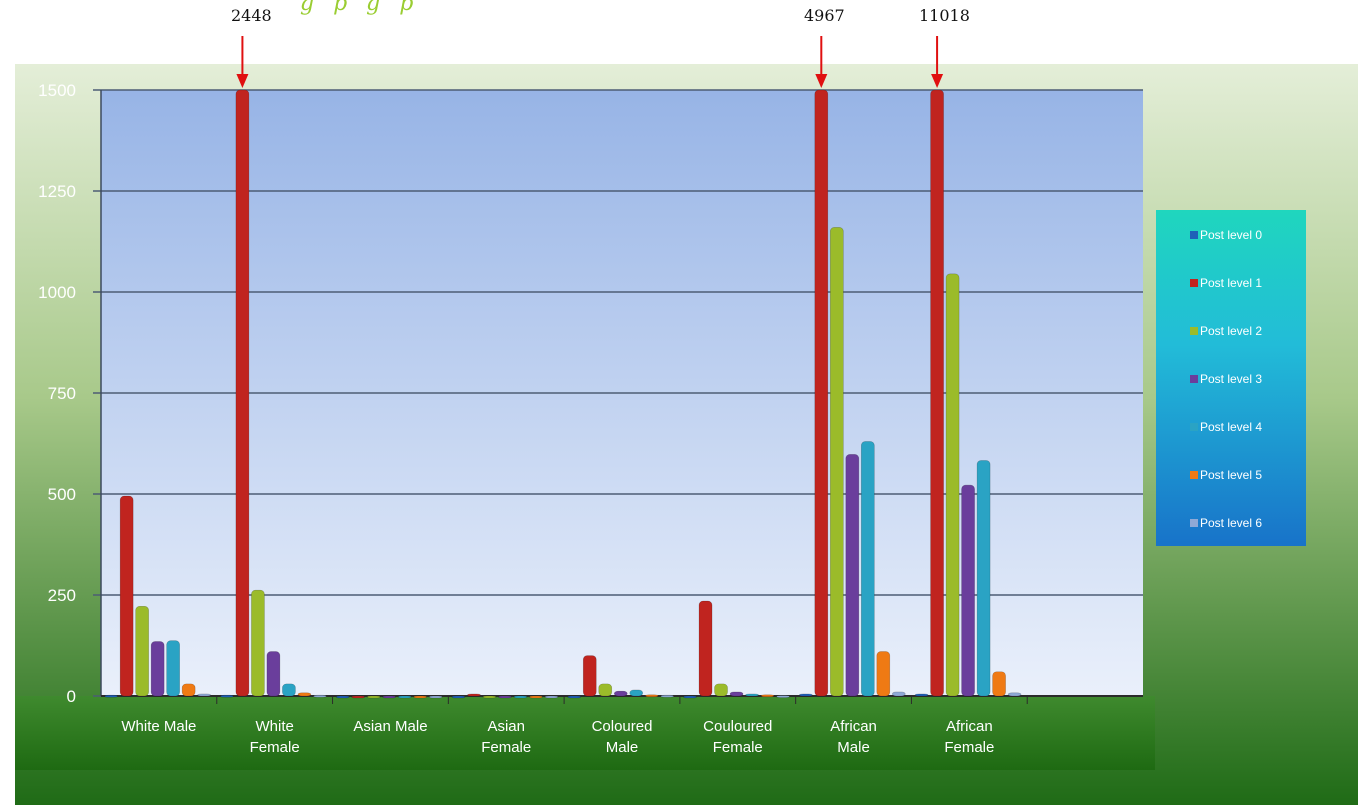 This screenshot has width=1362, height=805. What do you see at coordinates (62, 494) in the screenshot?
I see `y-tick-label: 500` at bounding box center [62, 494].